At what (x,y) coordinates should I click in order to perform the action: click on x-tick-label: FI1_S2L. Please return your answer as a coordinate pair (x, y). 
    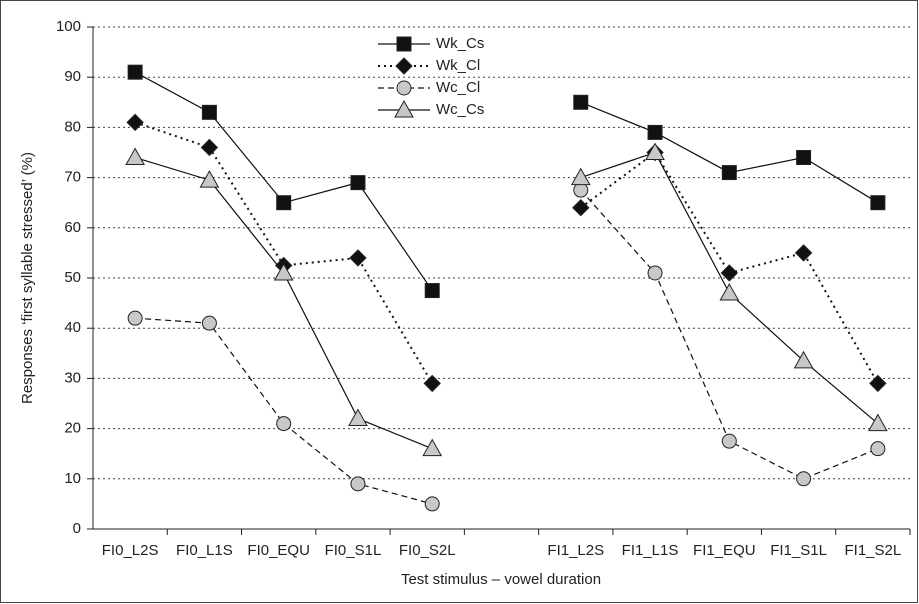
    Looking at the image, I should click on (873, 550).